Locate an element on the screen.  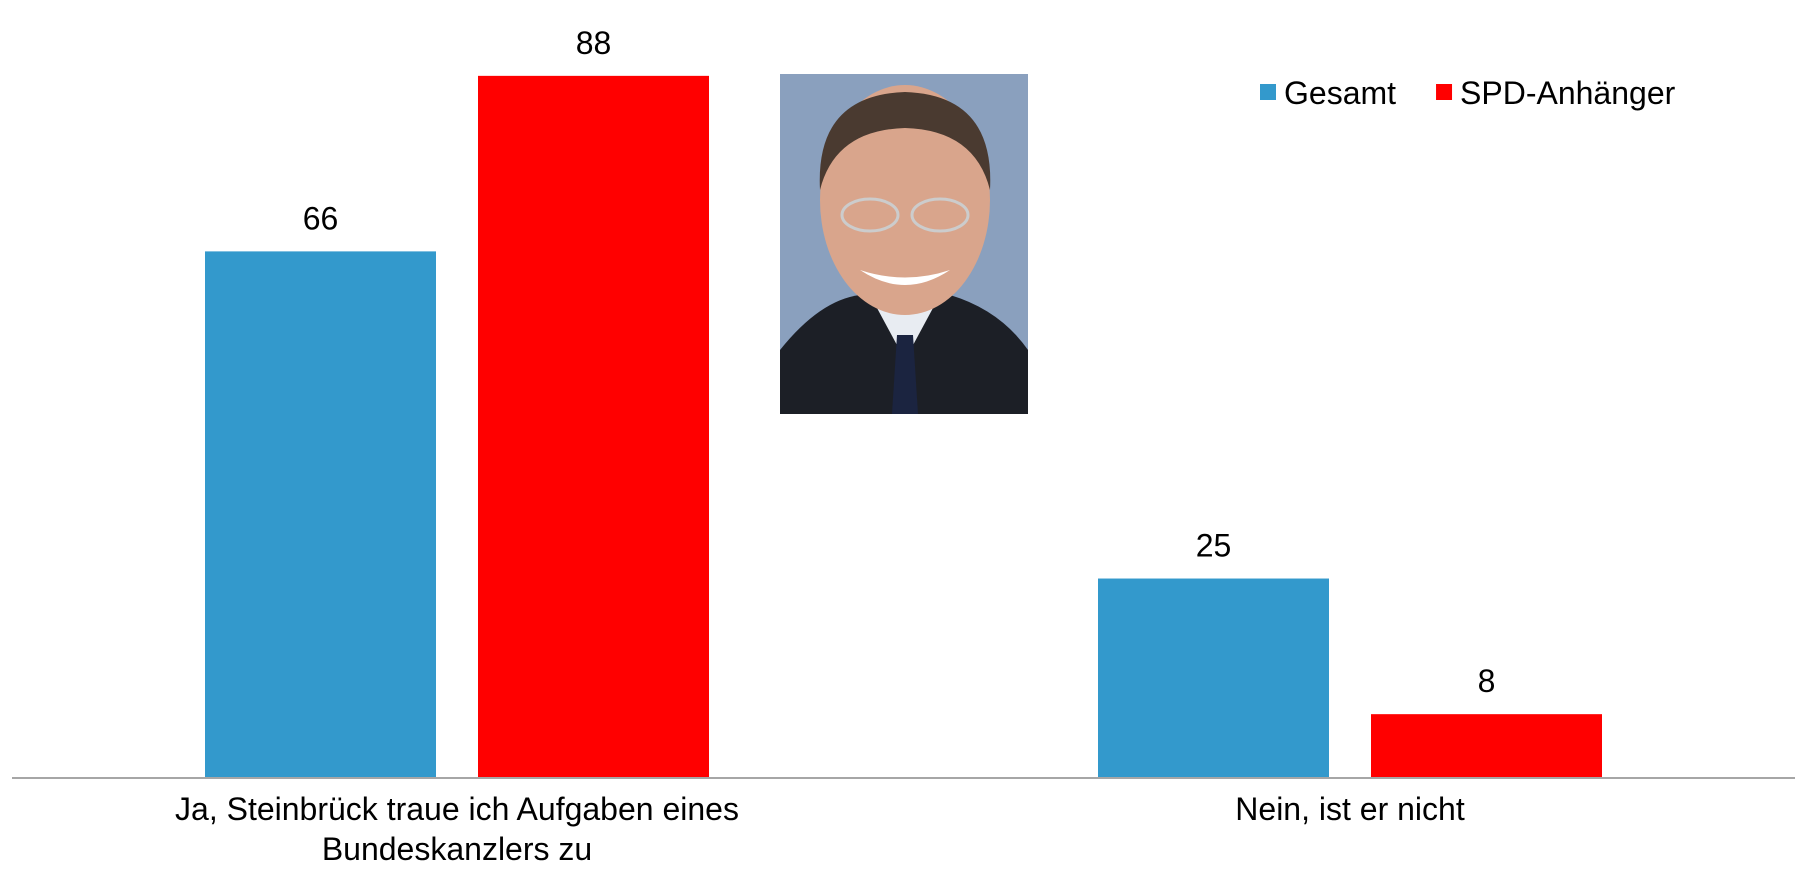
legend-label: Gesamt is located at coordinates (1340, 93).